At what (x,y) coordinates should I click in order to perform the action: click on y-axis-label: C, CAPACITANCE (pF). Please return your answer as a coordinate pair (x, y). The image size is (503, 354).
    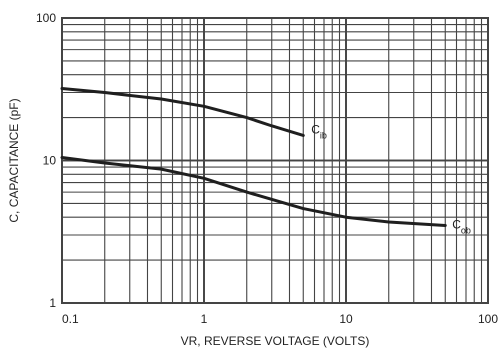
    Looking at the image, I should click on (14, 160).